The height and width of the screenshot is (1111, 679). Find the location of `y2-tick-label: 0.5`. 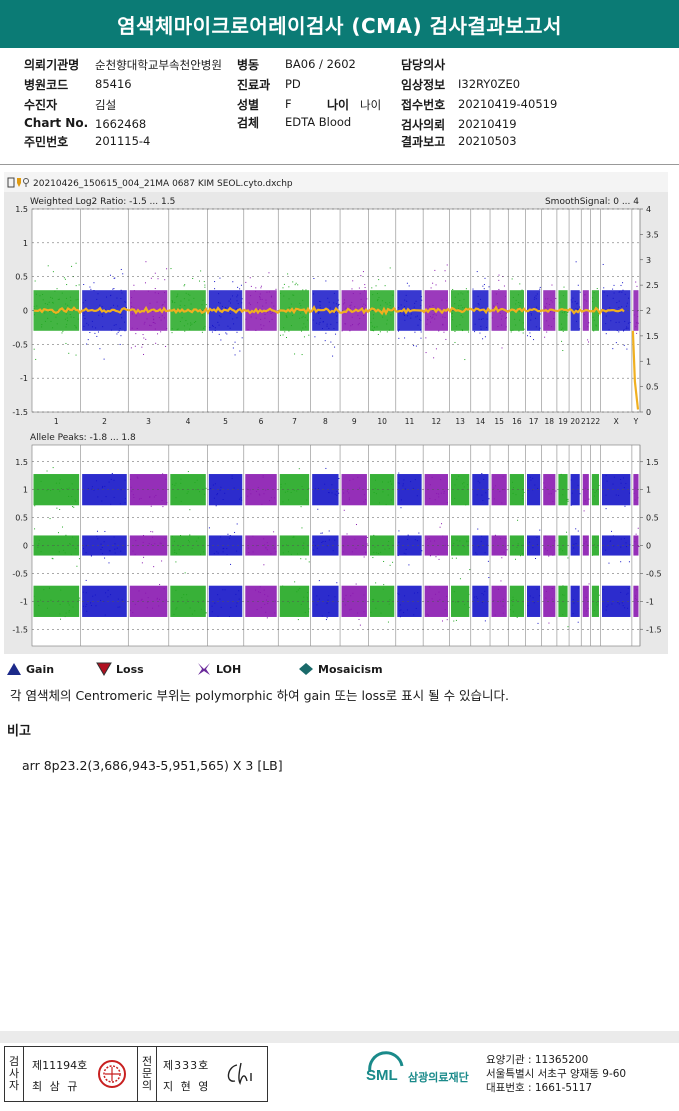

y2-tick-label: 0.5 is located at coordinates (652, 387).